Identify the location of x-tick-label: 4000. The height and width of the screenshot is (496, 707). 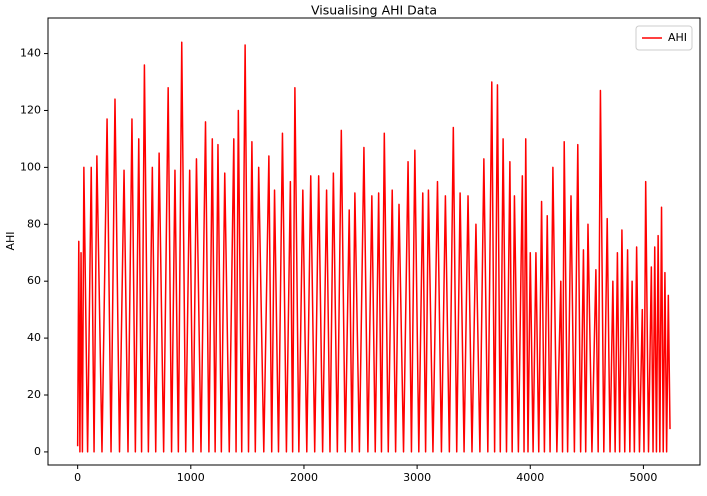
(530, 477).